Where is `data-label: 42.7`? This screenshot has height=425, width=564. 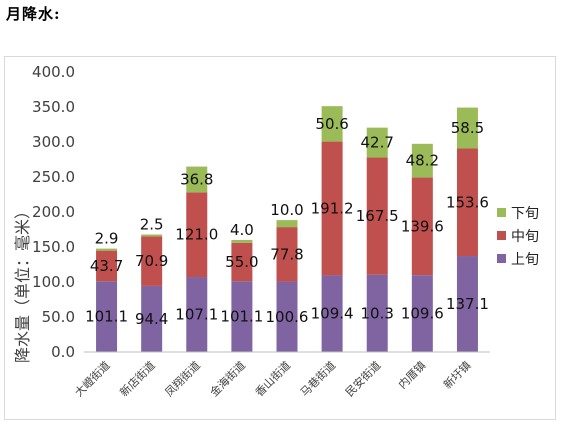 data-label: 42.7 is located at coordinates (377, 143).